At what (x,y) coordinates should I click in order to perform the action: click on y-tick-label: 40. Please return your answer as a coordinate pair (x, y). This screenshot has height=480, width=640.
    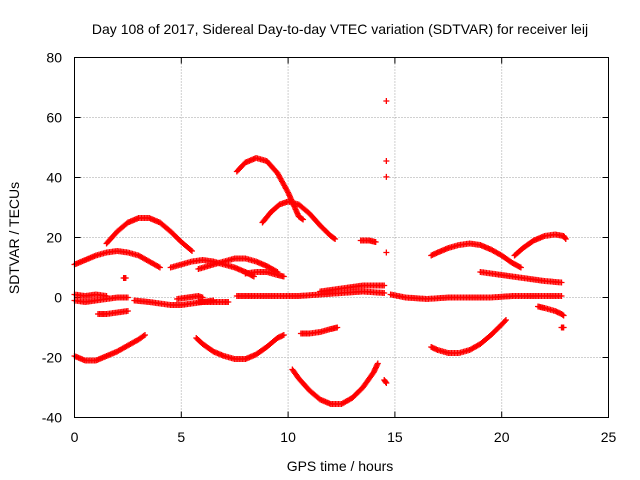
    Looking at the image, I should click on (54, 178).